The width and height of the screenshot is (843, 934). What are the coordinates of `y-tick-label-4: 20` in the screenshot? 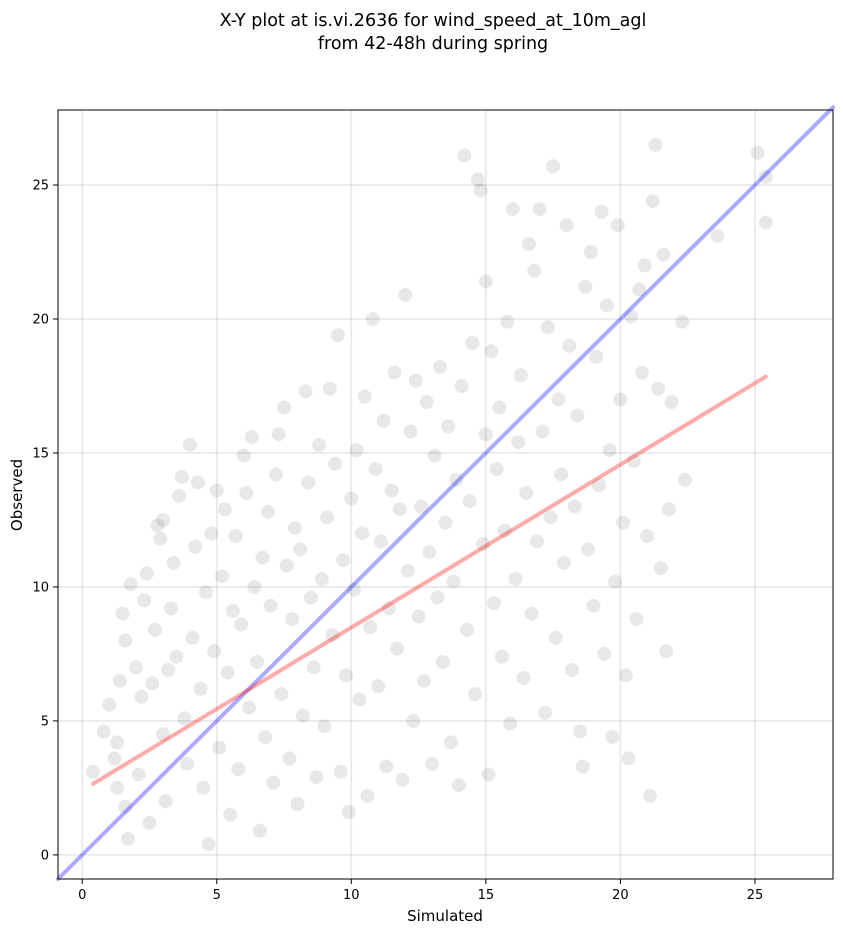 It's located at (40, 319).